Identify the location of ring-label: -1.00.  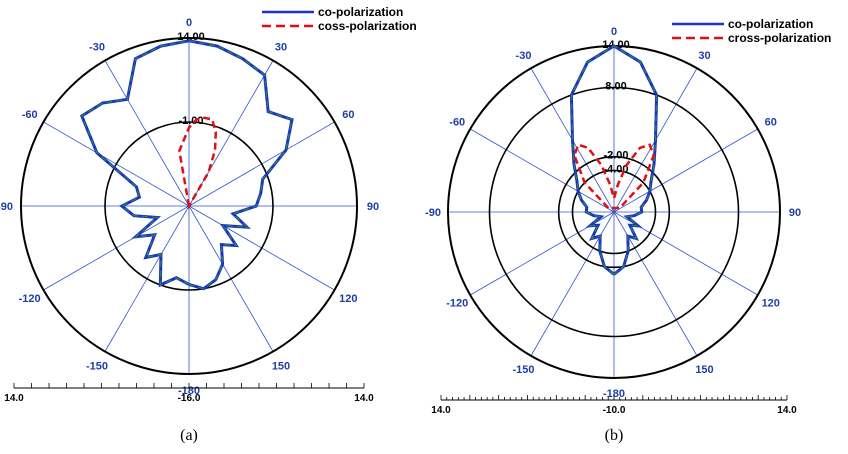
(190, 121).